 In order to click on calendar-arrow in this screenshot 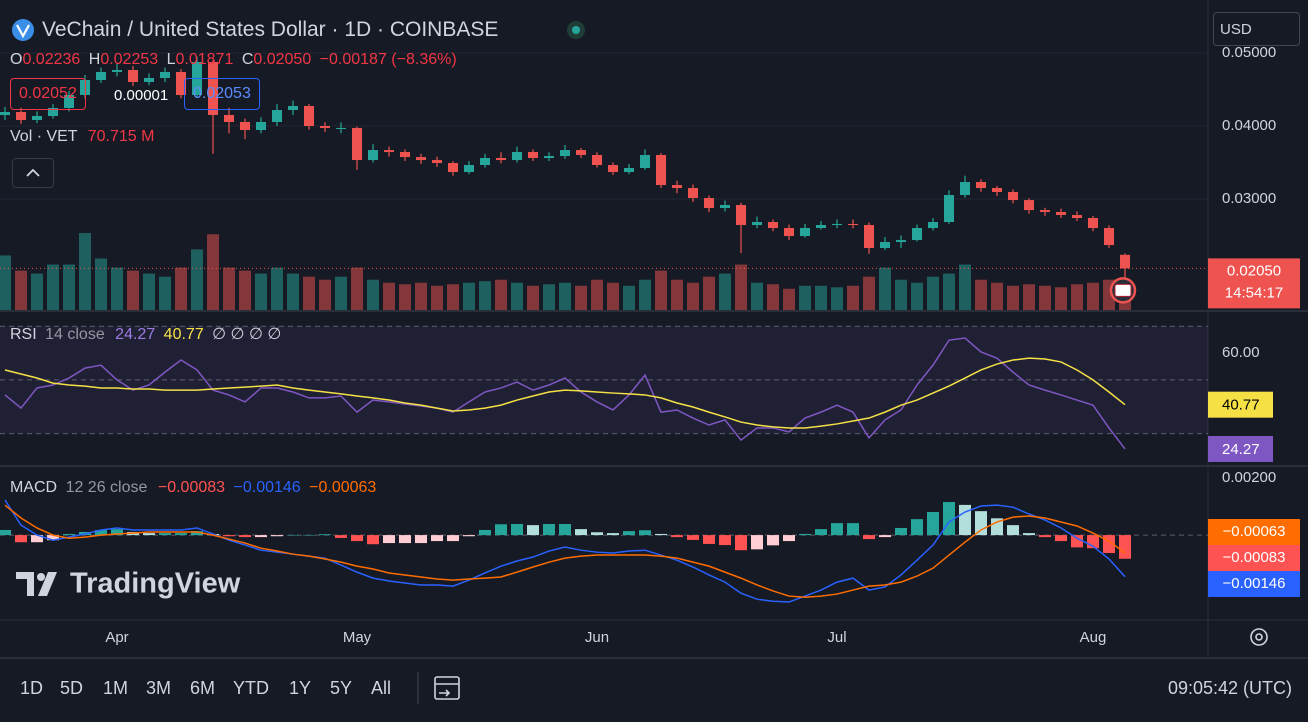, I will do `click(445, 693)`.